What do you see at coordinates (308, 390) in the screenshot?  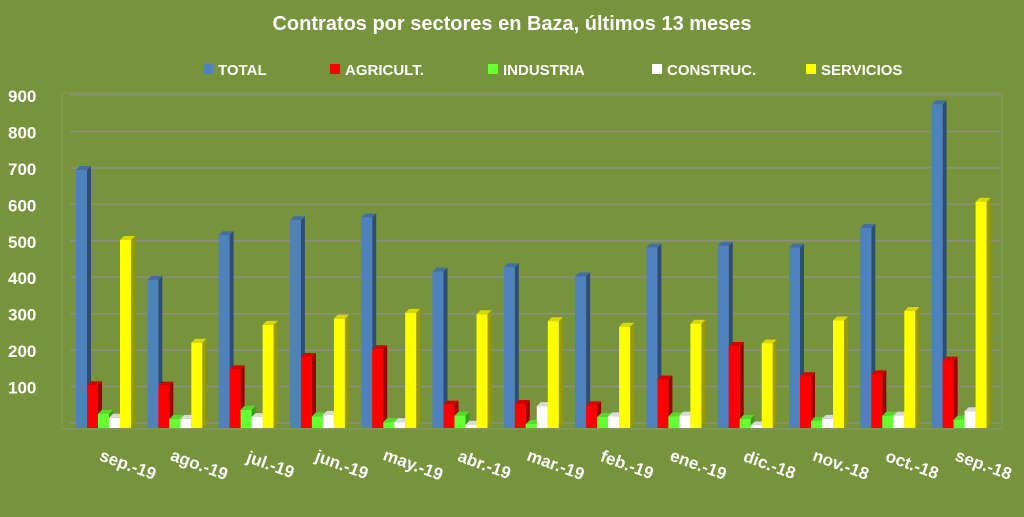 I see `bar-agricult-jun.-19` at bounding box center [308, 390].